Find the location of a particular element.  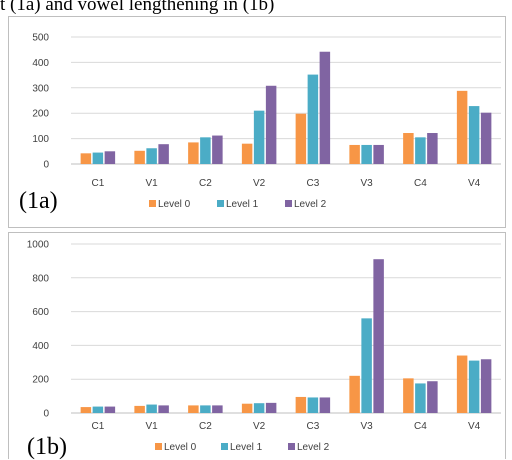

bar-a-C3-level1 is located at coordinates (313, 119).